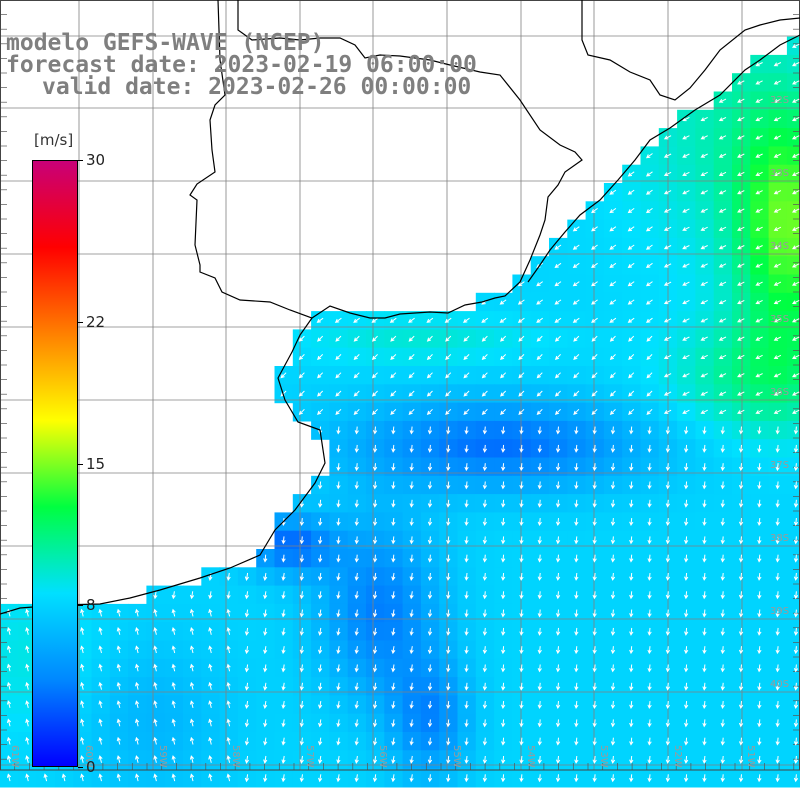 This screenshot has width=800, height=800. I want to click on lon-label-2: 59W, so click(162, 756).